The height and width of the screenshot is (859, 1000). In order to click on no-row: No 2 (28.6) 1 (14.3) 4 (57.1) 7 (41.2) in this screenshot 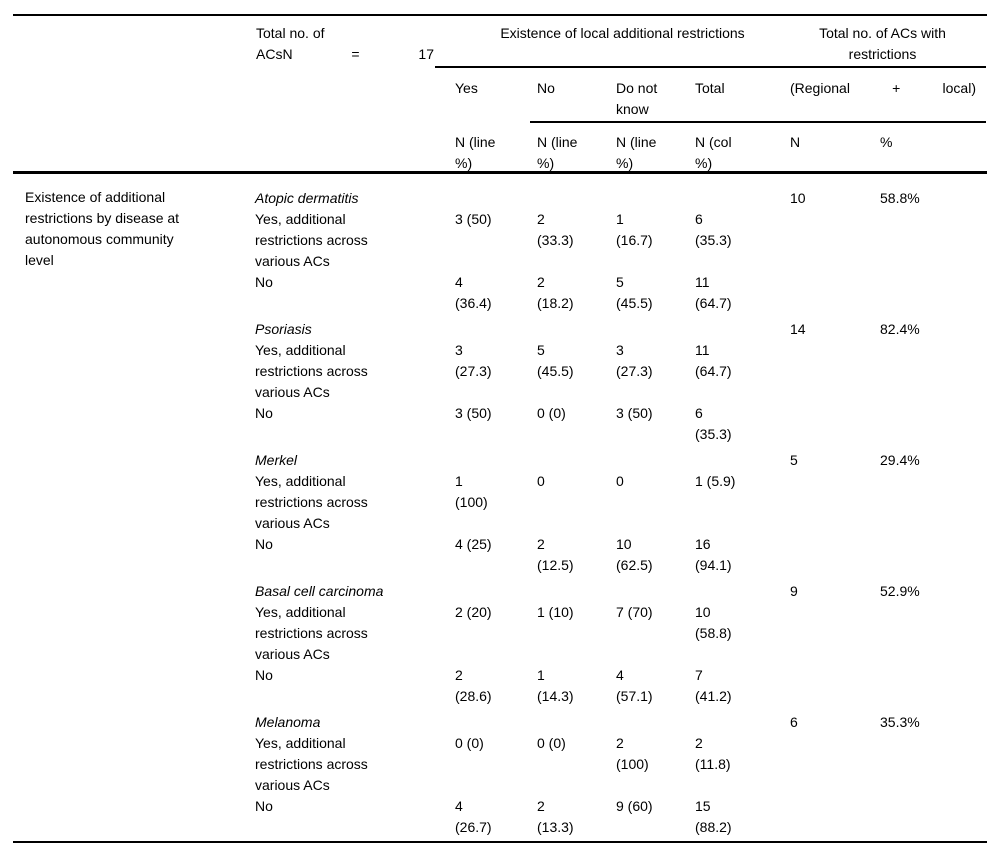, I will do `click(627, 686)`.